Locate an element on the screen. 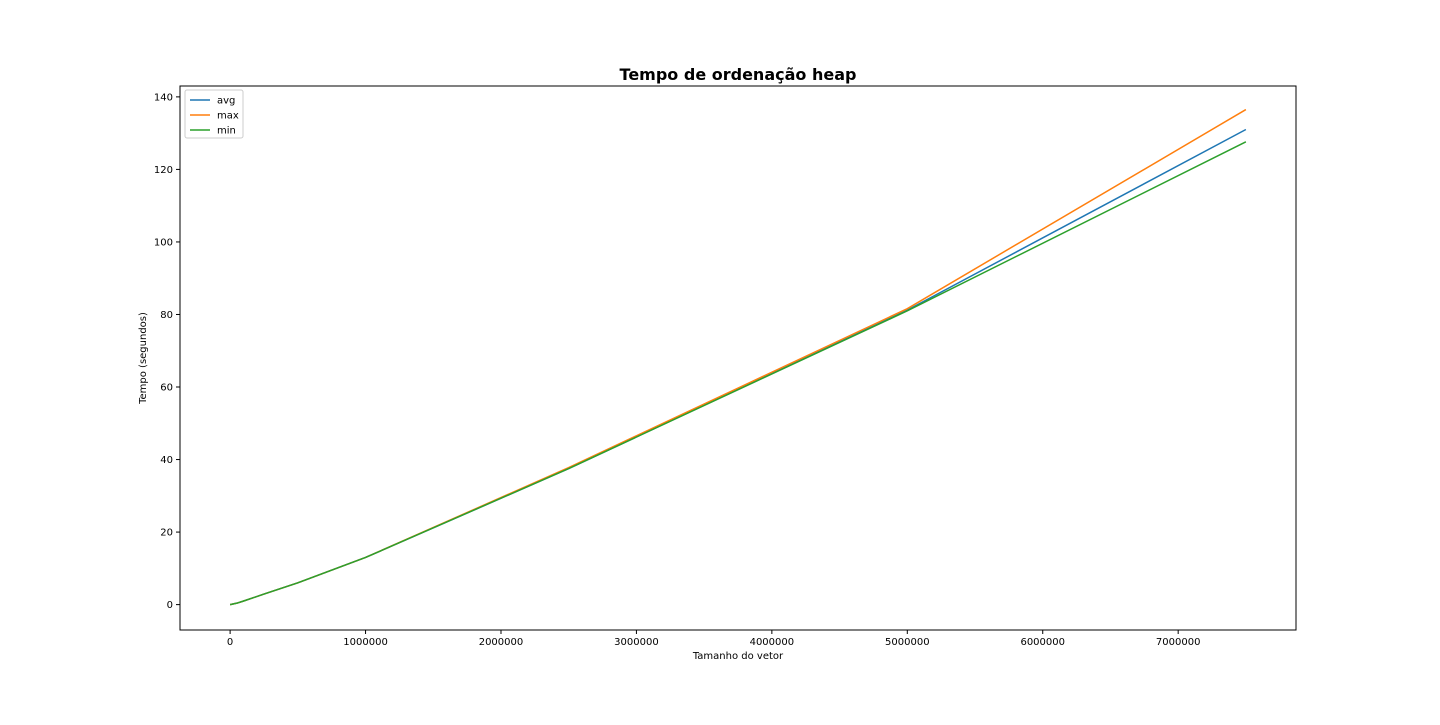  legend-label-avg: avg is located at coordinates (226, 101).